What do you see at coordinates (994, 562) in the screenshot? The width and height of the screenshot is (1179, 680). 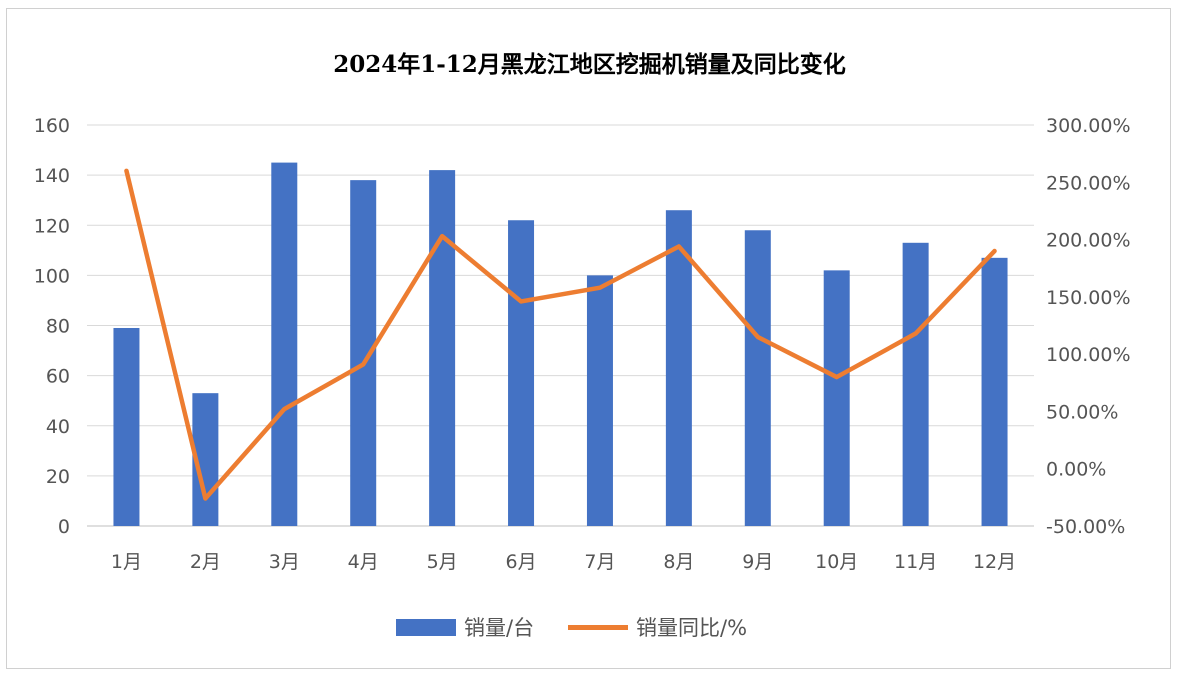 I see `x-tick-label: 12月` at bounding box center [994, 562].